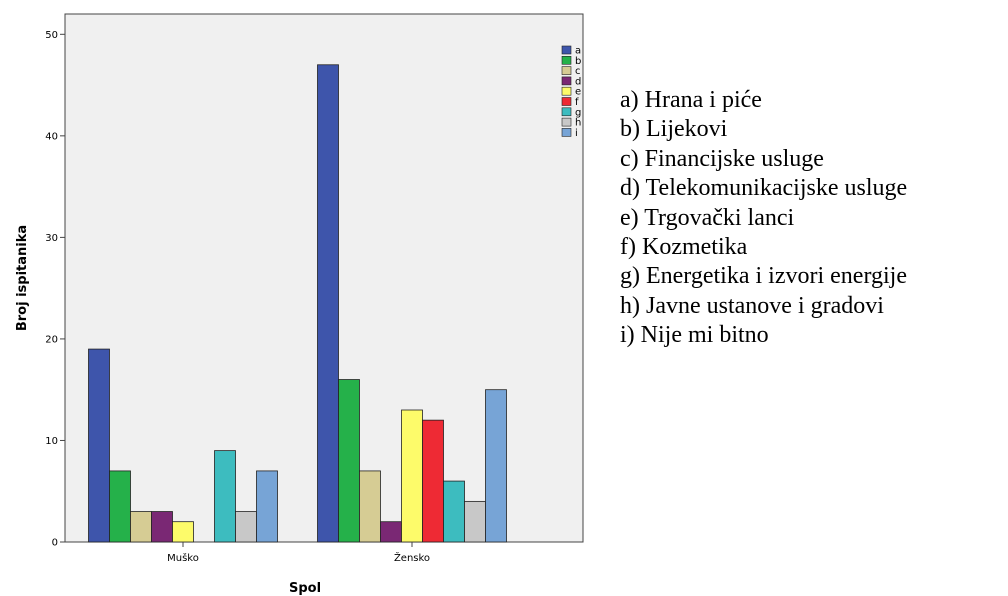 The width and height of the screenshot is (1008, 596). What do you see at coordinates (577, 102) in the screenshot?
I see `legend-label-f: f` at bounding box center [577, 102].